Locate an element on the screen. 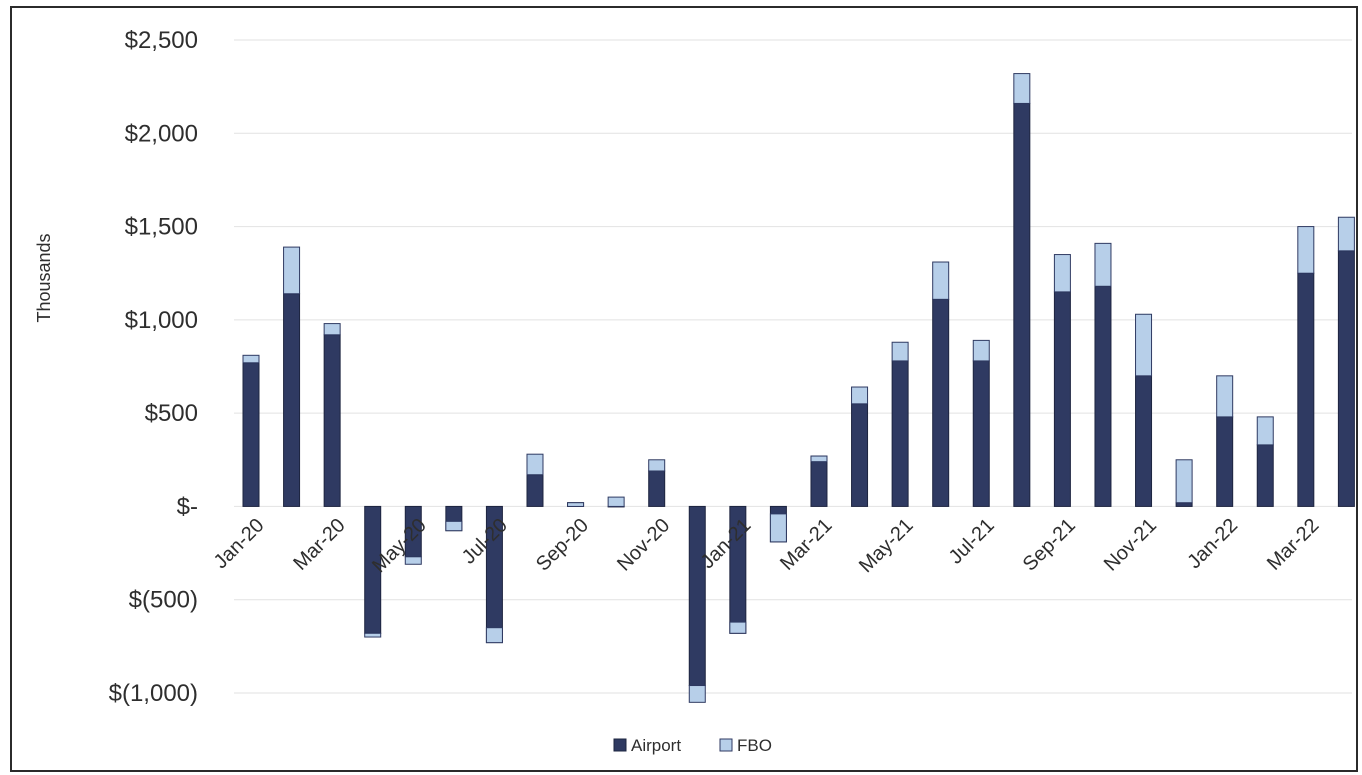 Image resolution: width=1362 pixels, height=775 pixels. y-tick-label: $2,500 is located at coordinates (161, 40).